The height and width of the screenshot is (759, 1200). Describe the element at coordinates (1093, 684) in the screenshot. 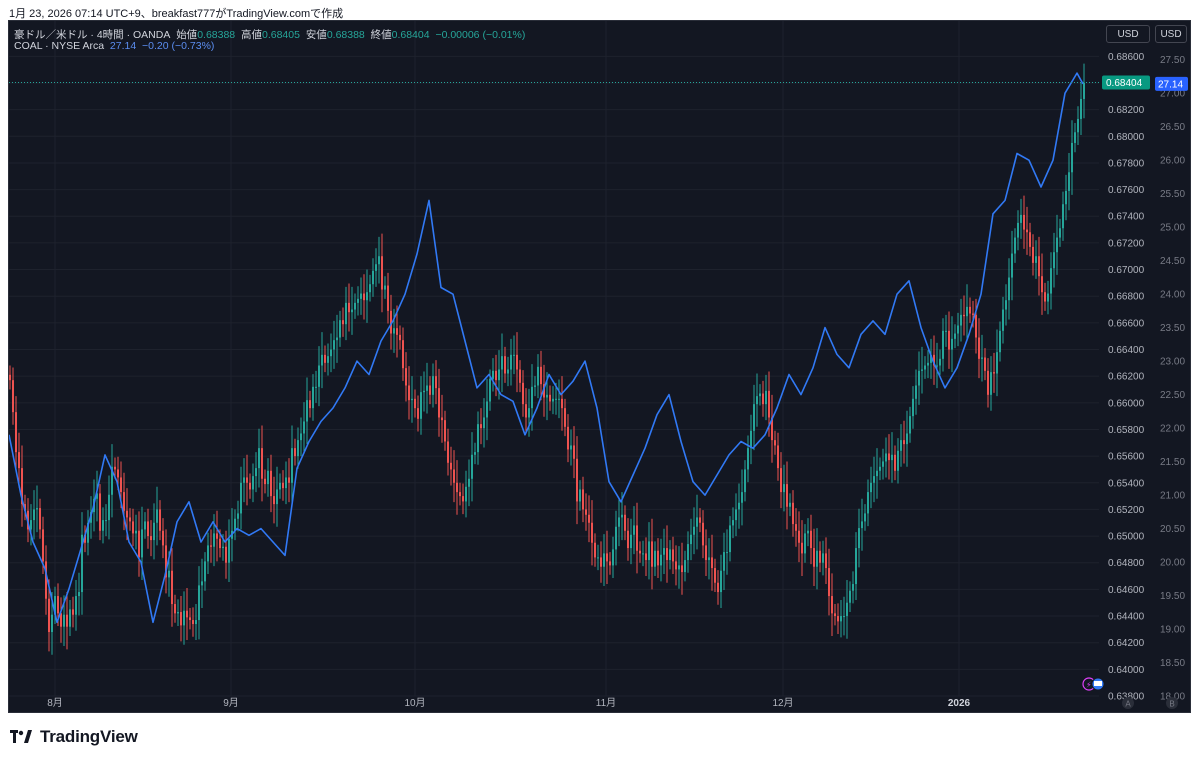

I see `event-flags-icon: ⚡` at that location.